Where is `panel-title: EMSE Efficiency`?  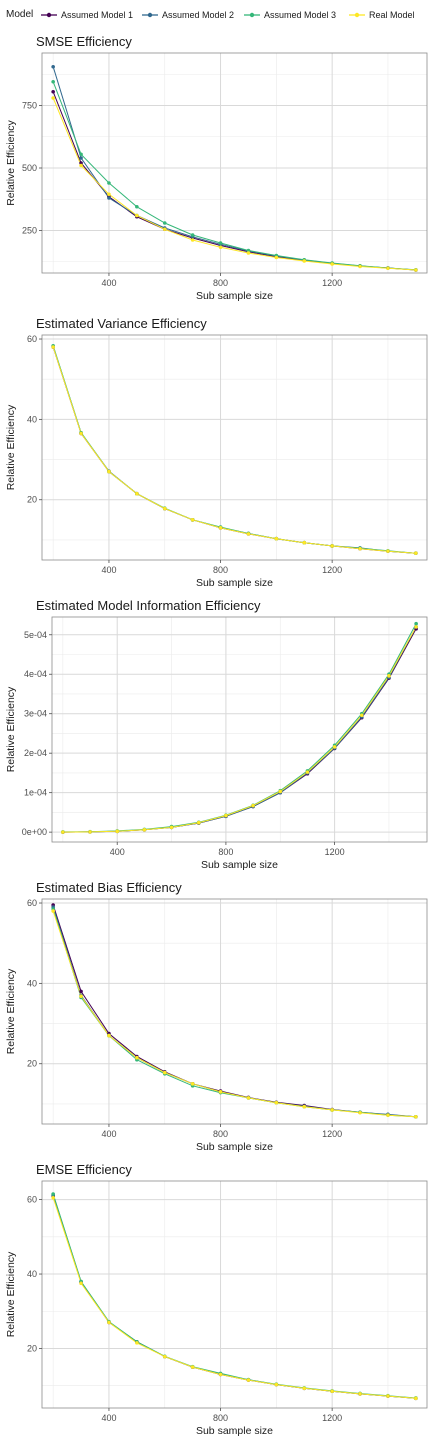 panel-title: EMSE Efficiency is located at coordinates (84, 1169).